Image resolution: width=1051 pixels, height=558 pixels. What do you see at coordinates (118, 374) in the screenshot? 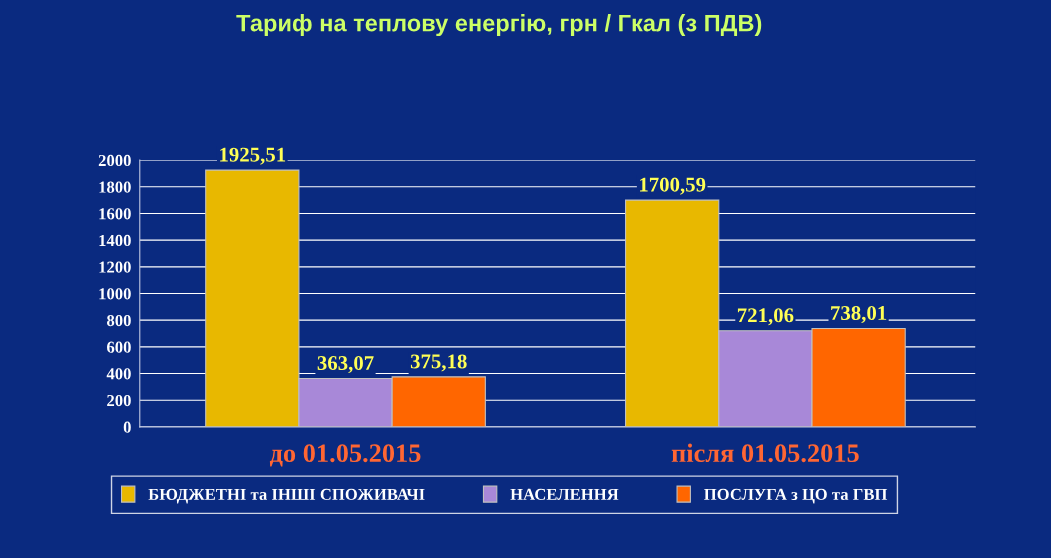
I see `y-tick-label: 400` at bounding box center [118, 374].